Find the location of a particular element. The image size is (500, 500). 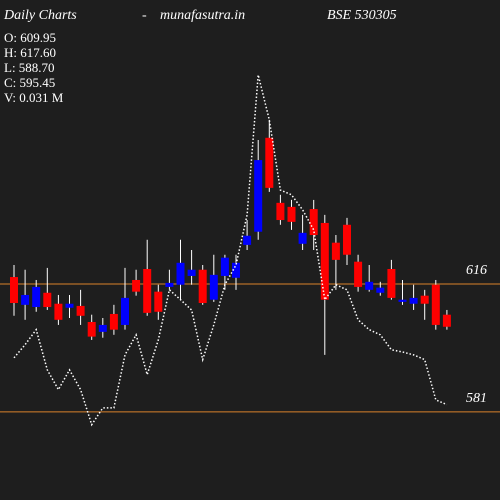

symbol: BSE 530305 is located at coordinates (362, 15).